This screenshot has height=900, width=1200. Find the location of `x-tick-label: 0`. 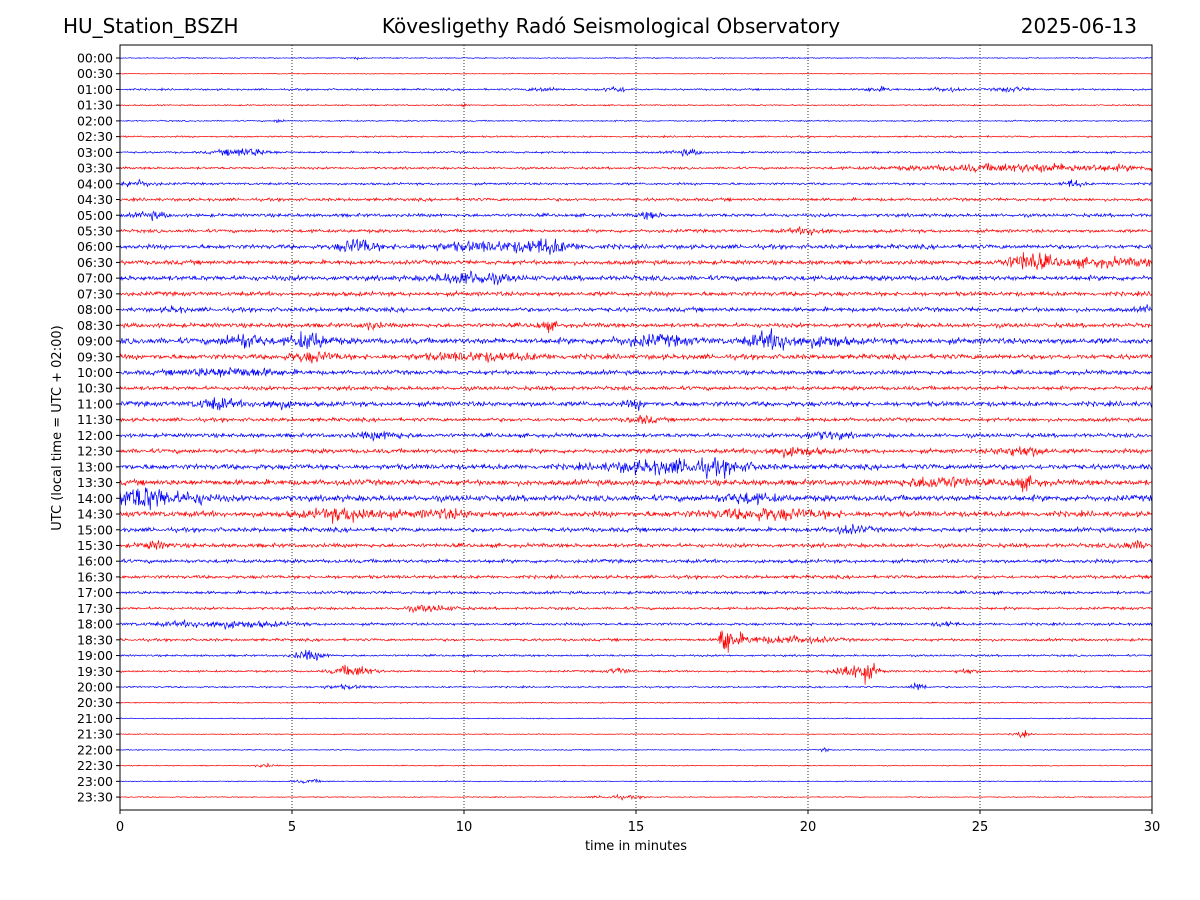

x-tick-label: 0 is located at coordinates (120, 827).